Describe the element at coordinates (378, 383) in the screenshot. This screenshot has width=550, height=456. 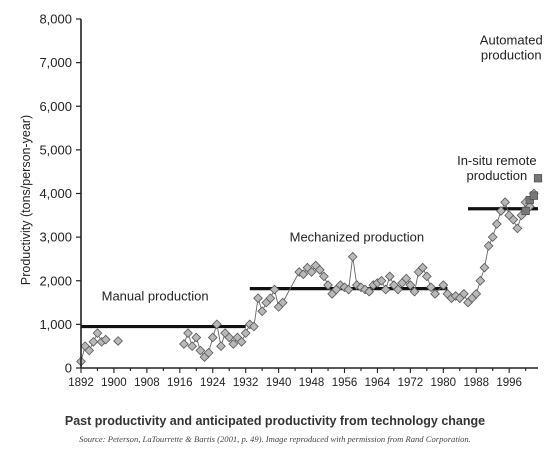
I see `x-tick-label: 1964` at that location.